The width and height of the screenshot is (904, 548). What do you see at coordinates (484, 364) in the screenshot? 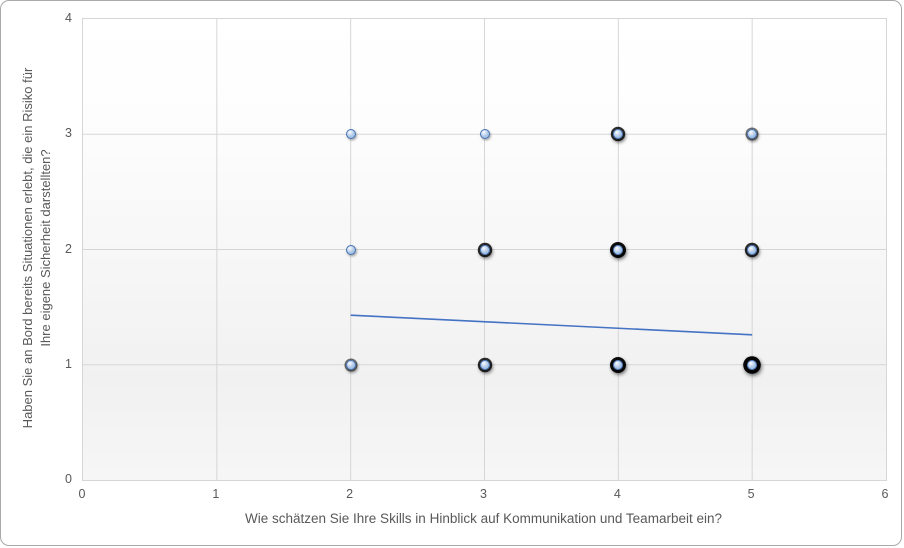
I see `data-point-x3-y1` at bounding box center [484, 364].